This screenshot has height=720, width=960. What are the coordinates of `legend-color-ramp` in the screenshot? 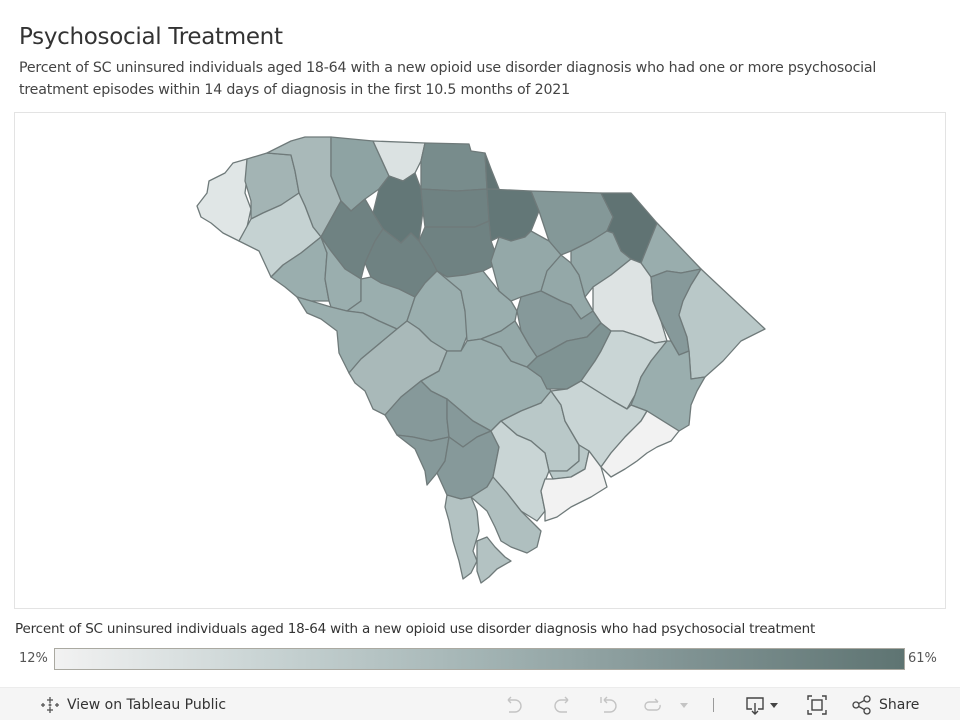 It's located at (479, 659).